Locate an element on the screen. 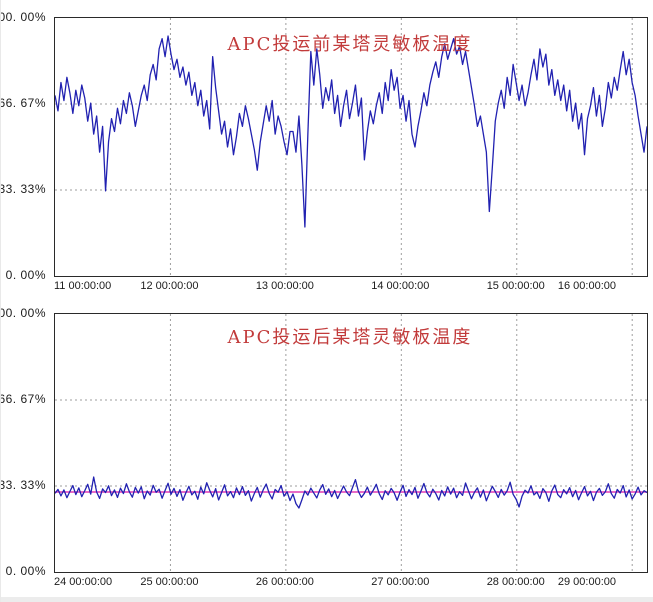 This screenshot has width=653, height=602. x-tick-label: 13 00:00:00 is located at coordinates (284, 286).